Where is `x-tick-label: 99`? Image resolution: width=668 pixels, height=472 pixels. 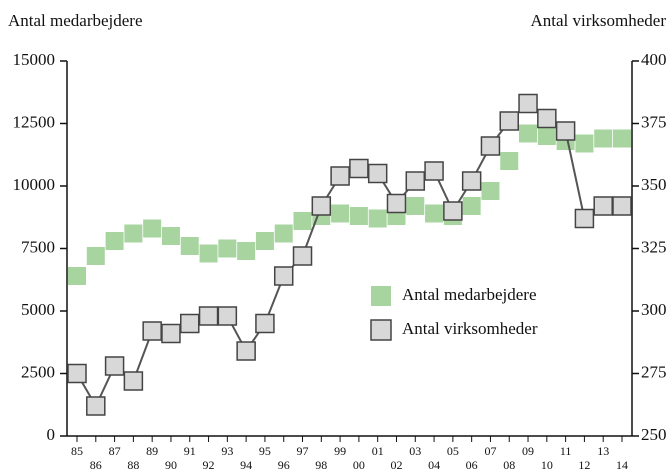 x-tick-label: 99 is located at coordinates (340, 451).